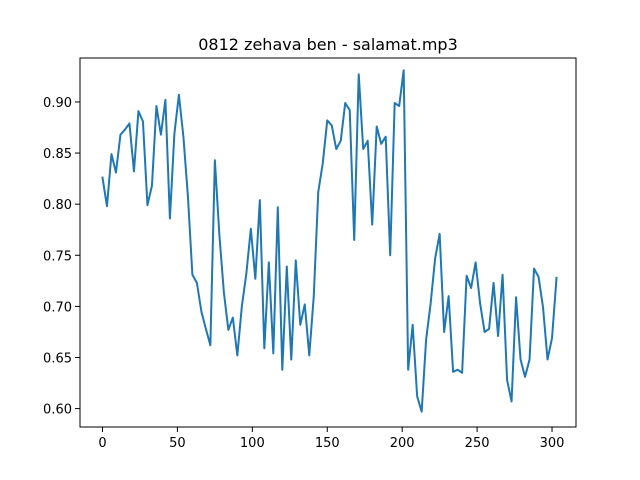 This screenshot has height=480, width=640. Describe the element at coordinates (57, 256) in the screenshot. I see `y-tick-label: 0.75` at that location.